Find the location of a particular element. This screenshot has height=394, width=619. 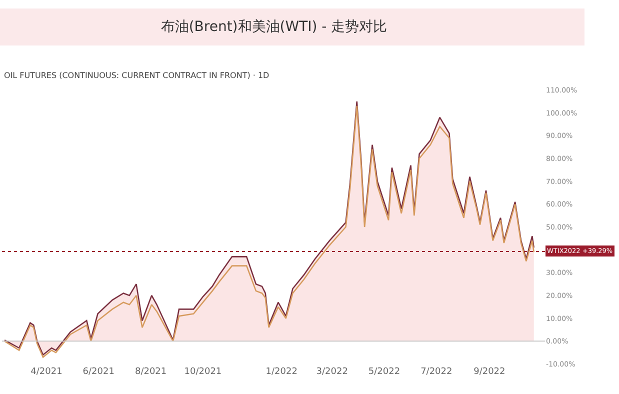

x-tick-label: 3/2022 is located at coordinates (332, 372).